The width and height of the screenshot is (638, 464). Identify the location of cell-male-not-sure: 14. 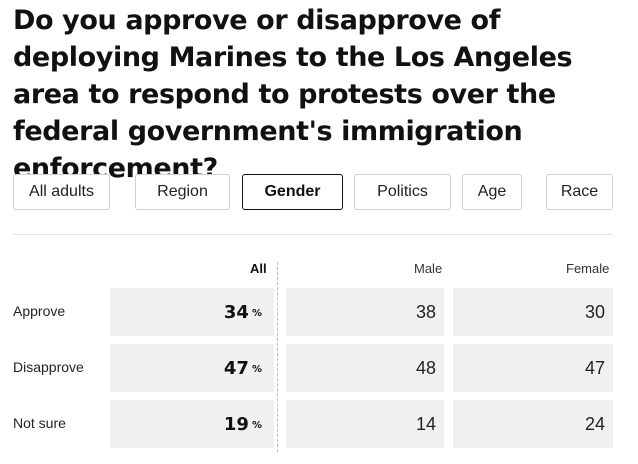
(365, 424).